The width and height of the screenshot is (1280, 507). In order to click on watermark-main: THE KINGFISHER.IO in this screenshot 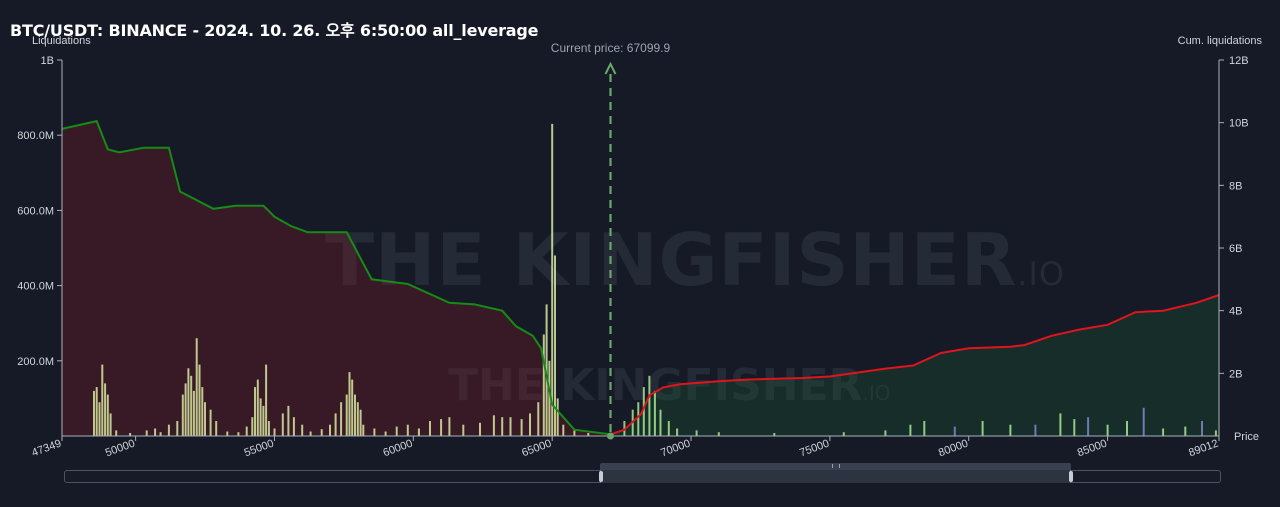, I will do `click(695, 260)`.